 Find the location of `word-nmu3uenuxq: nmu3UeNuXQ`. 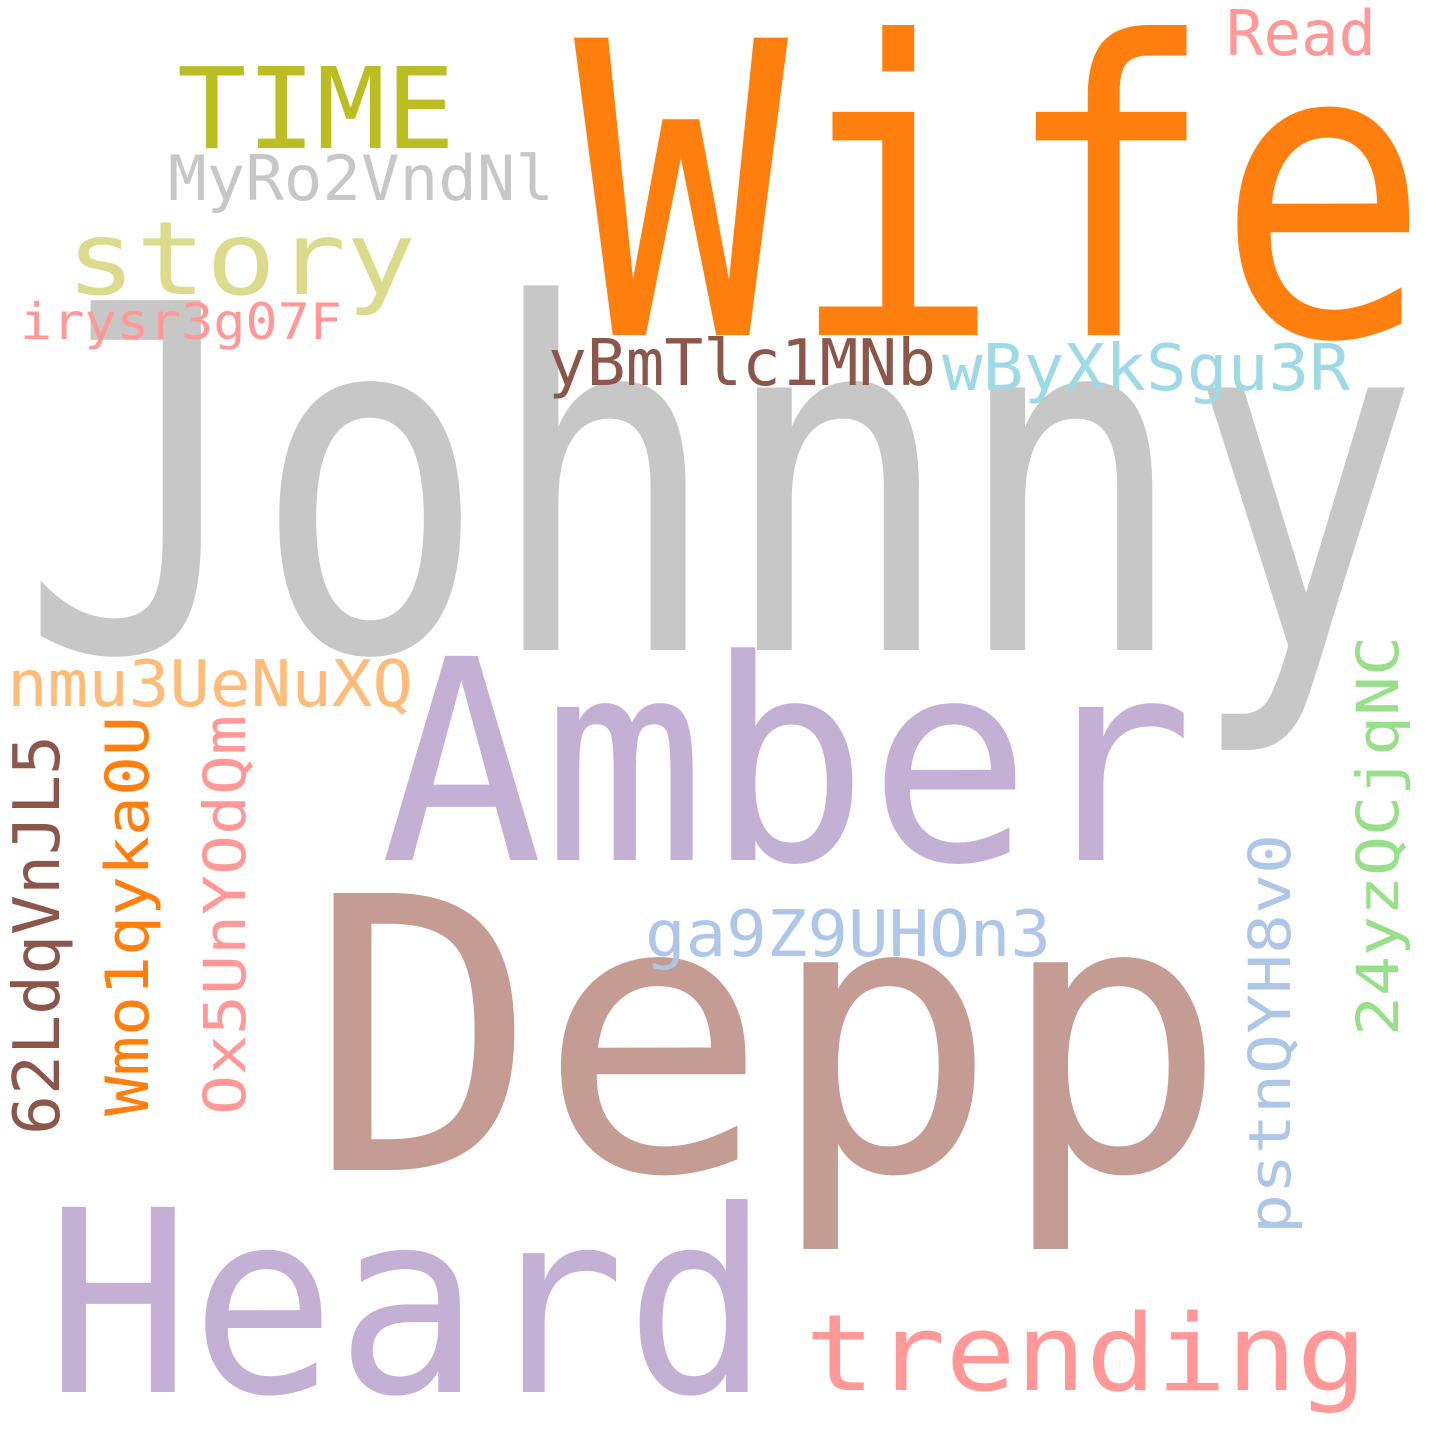

word-nmu3uenuxq: nmu3UeNuXQ is located at coordinates (210, 685).